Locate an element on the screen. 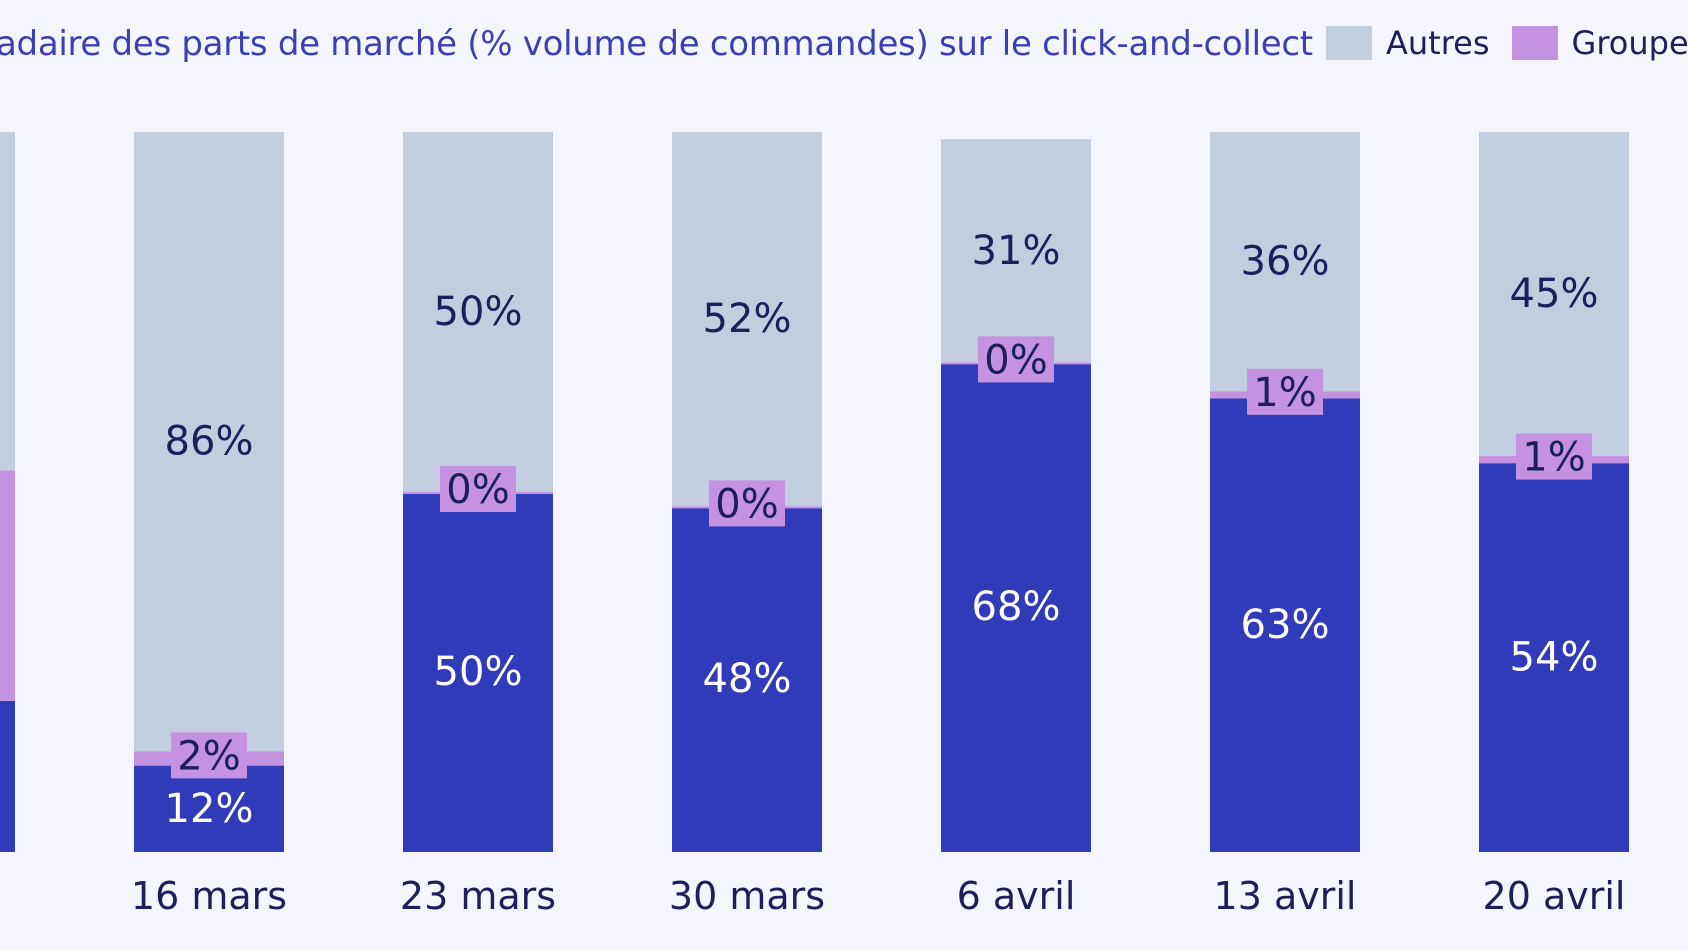 This screenshot has height=950, width=1688. data-label-groupe-4: 0% is located at coordinates (1015, 360).